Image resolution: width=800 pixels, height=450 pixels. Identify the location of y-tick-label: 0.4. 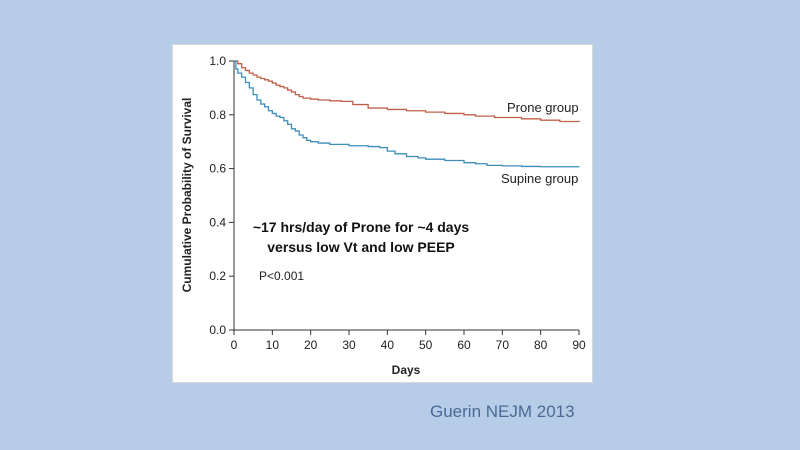
(217, 222).